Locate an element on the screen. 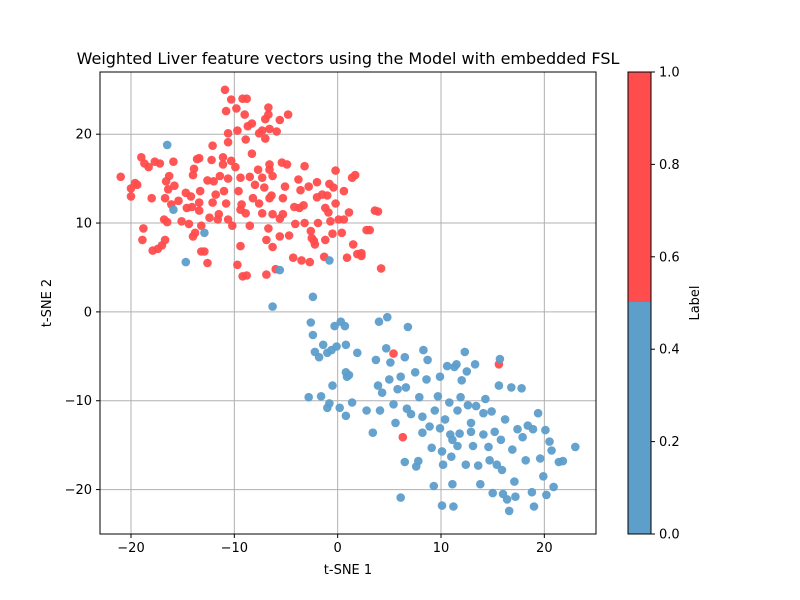 The height and width of the screenshot is (600, 800). x-tick-label: −10 is located at coordinates (234, 548).